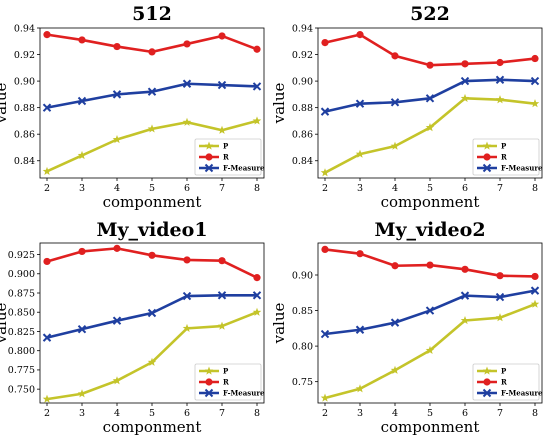 This screenshot has width=550, height=437. I want to click on y-tick-label: 0.800, so click(21, 351).